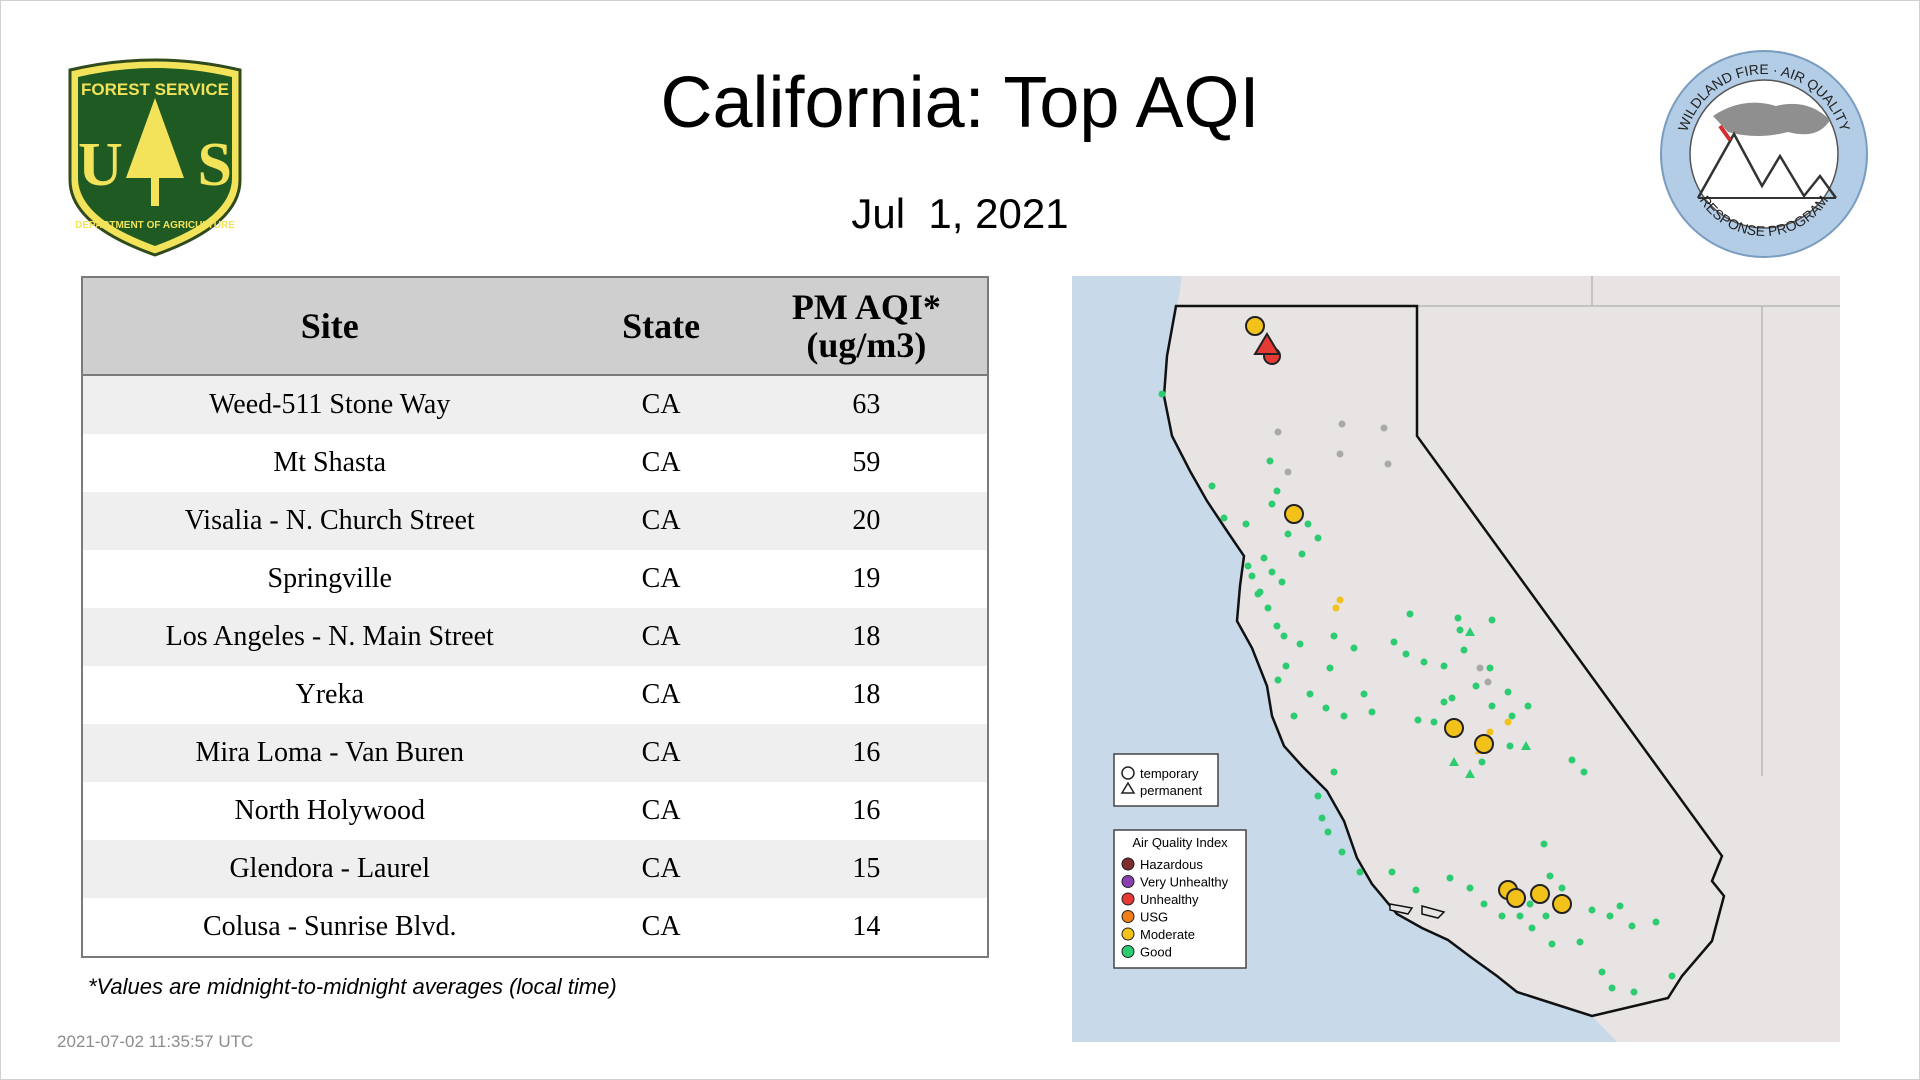  I want to click on aqi-legend-label: Unhealthy, so click(1169, 899).